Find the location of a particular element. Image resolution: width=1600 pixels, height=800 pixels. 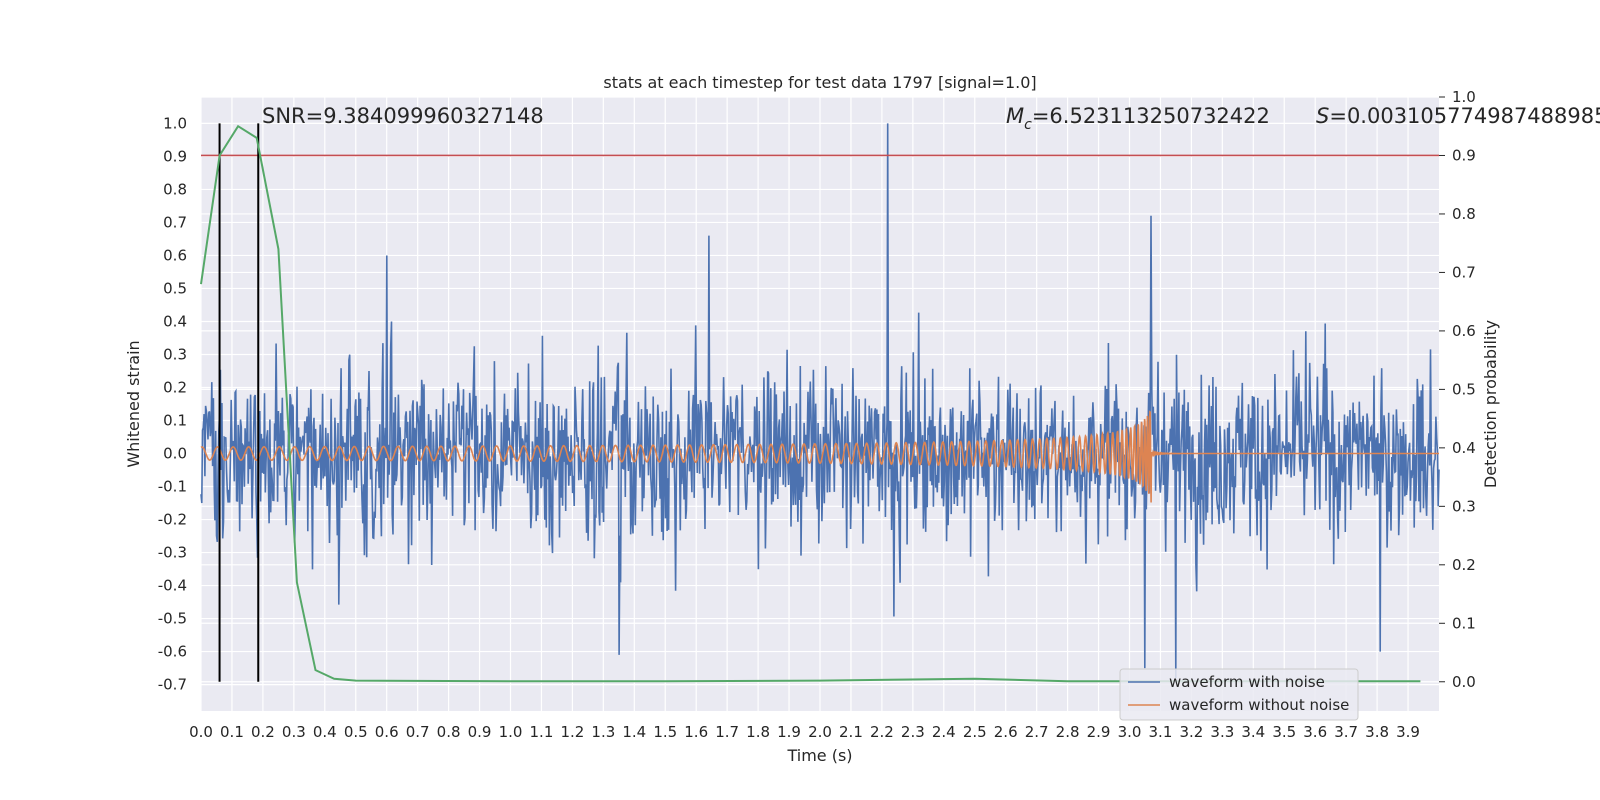

x-tick-label: 3.5 is located at coordinates (1284, 732).